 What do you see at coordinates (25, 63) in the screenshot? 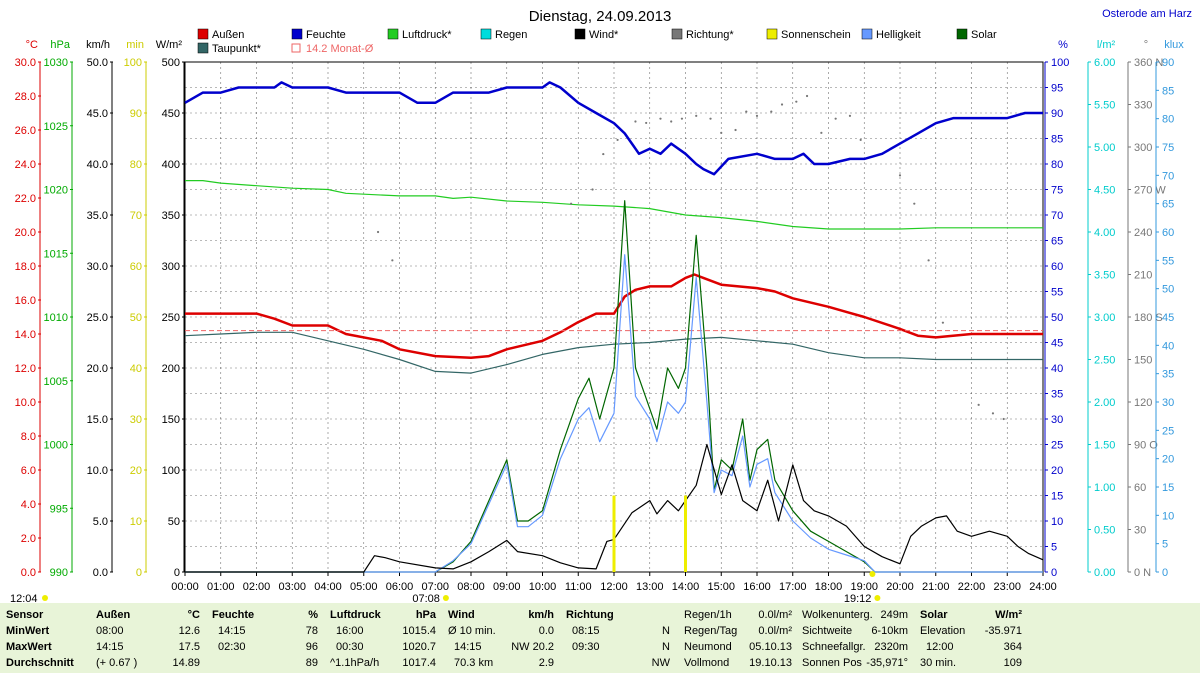
I see `axis-tick-label-left: 30.0` at bounding box center [25, 63].